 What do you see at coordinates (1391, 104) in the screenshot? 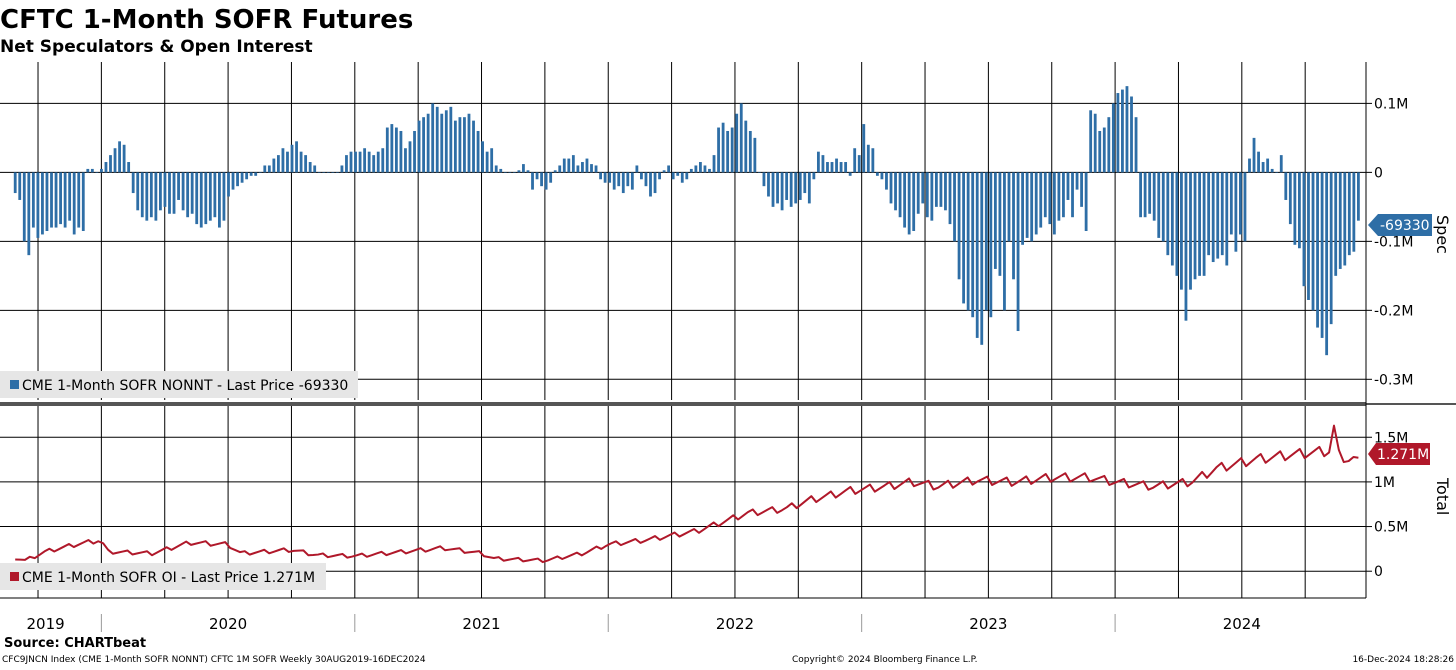
I see `top-tick-label: 0.1M` at bounding box center [1391, 104].